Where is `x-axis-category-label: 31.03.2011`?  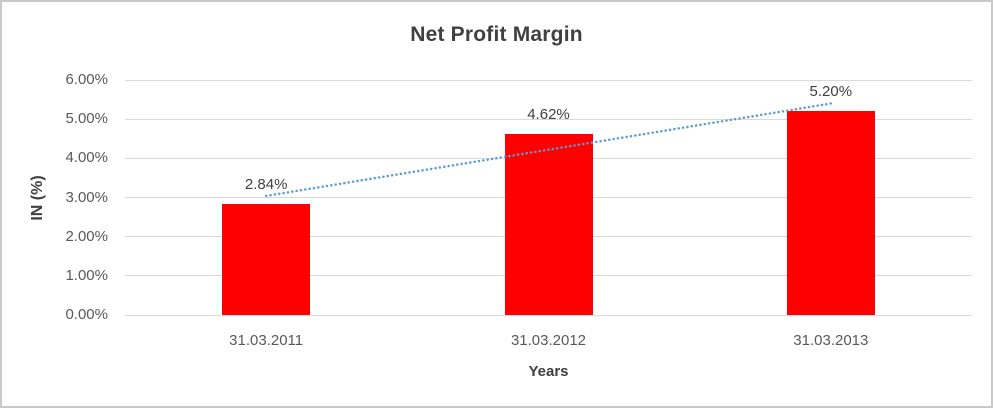 x-axis-category-label: 31.03.2011 is located at coordinates (266, 340).